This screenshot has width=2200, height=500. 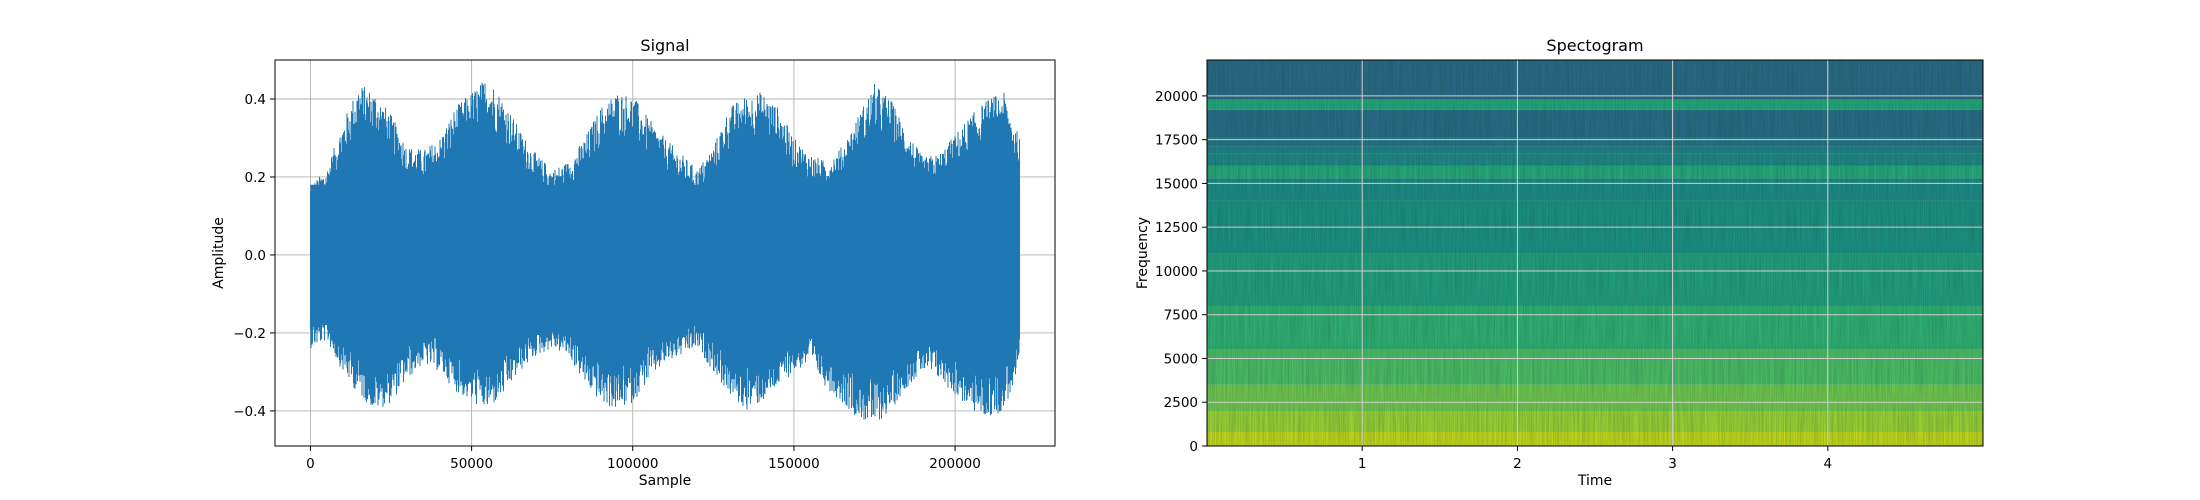 I want to click on spectrogram-y-tick-label: 10000, so click(x=1176, y=272).